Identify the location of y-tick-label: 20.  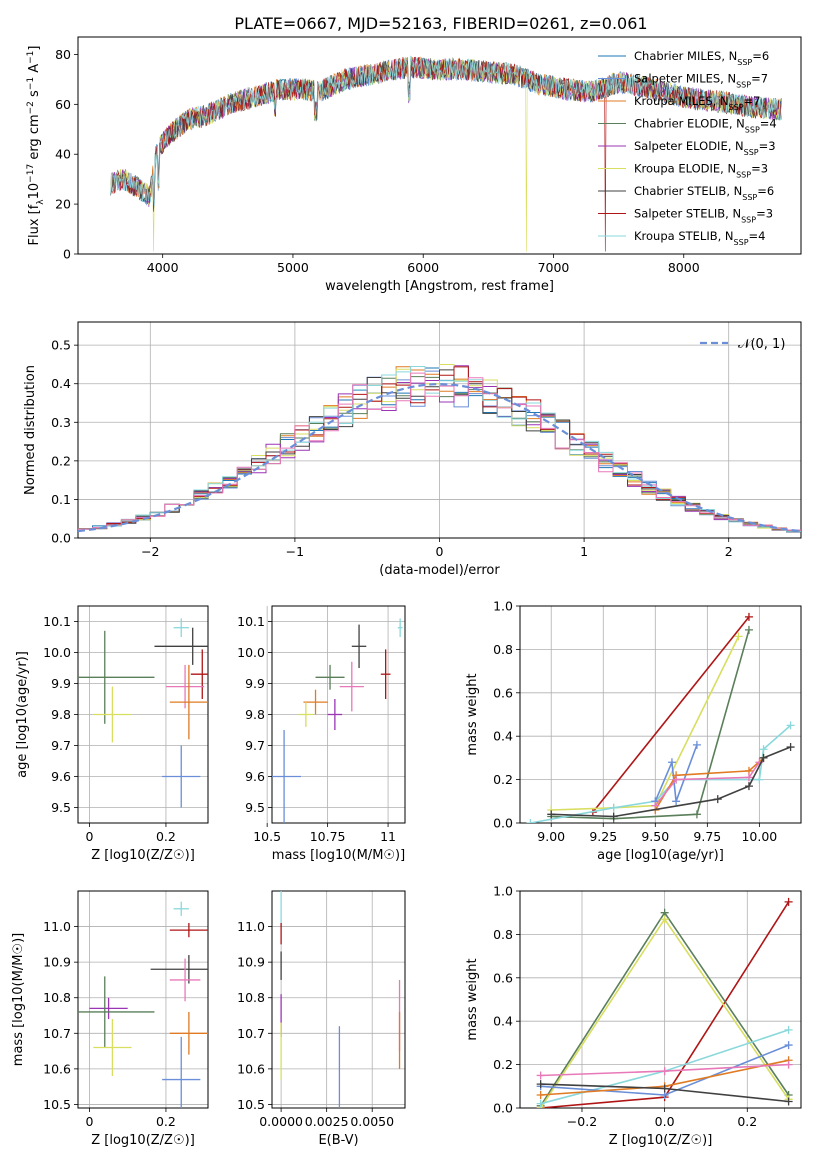
(63, 204).